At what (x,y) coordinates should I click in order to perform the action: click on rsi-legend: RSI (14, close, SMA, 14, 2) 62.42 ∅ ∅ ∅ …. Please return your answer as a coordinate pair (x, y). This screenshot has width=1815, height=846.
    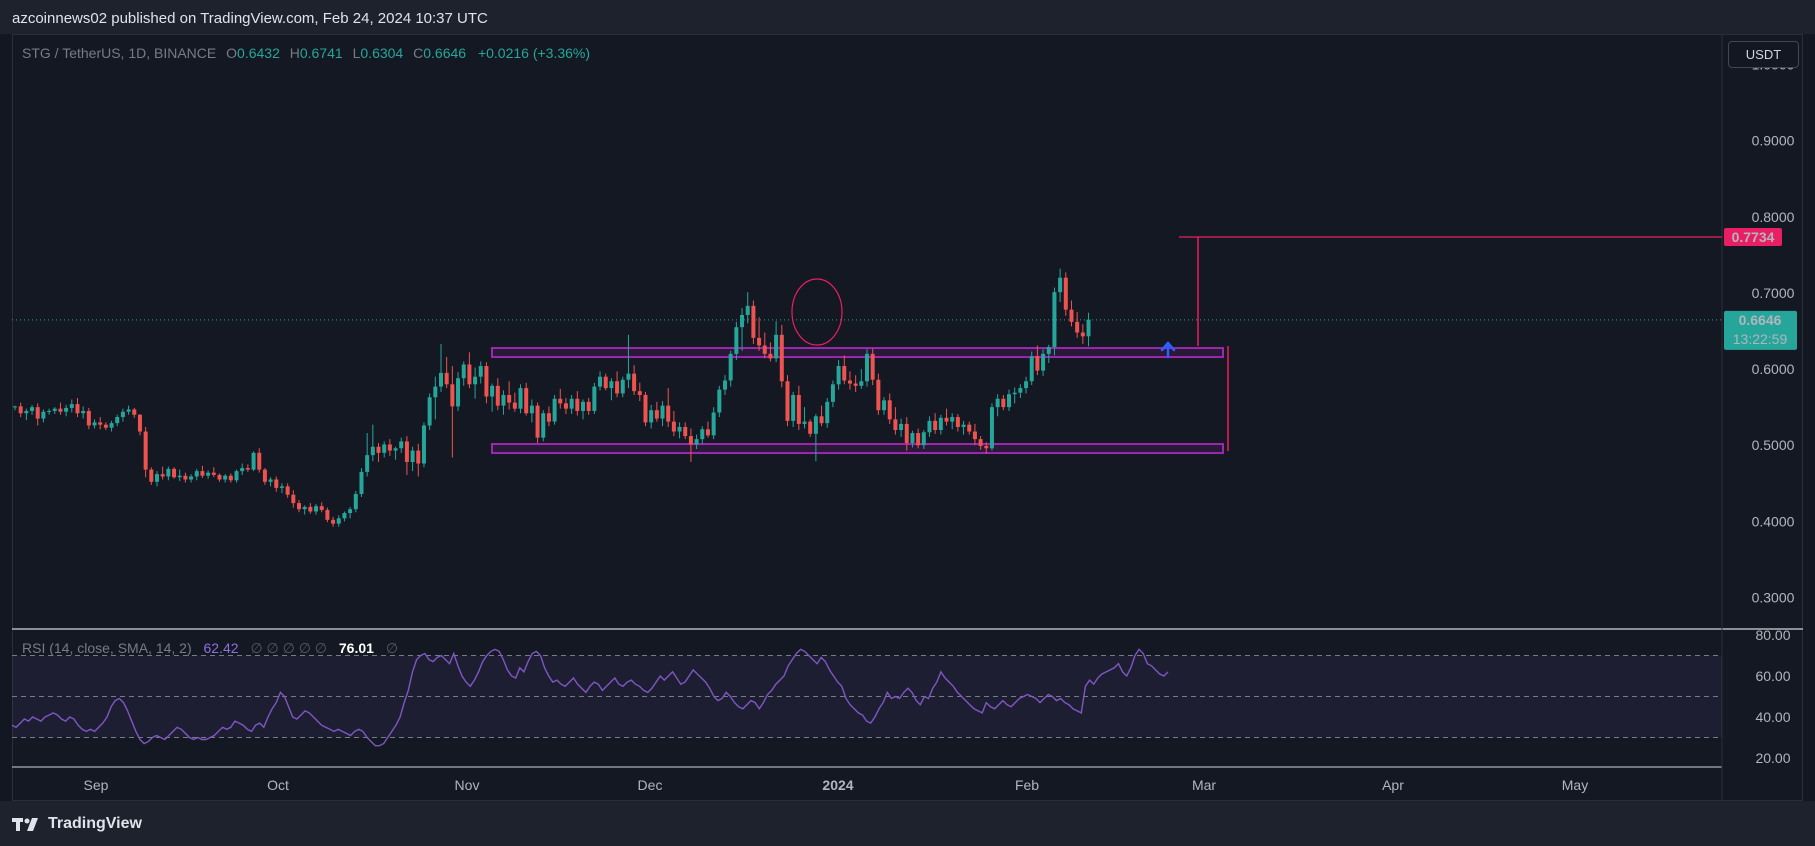
    Looking at the image, I should click on (210, 648).